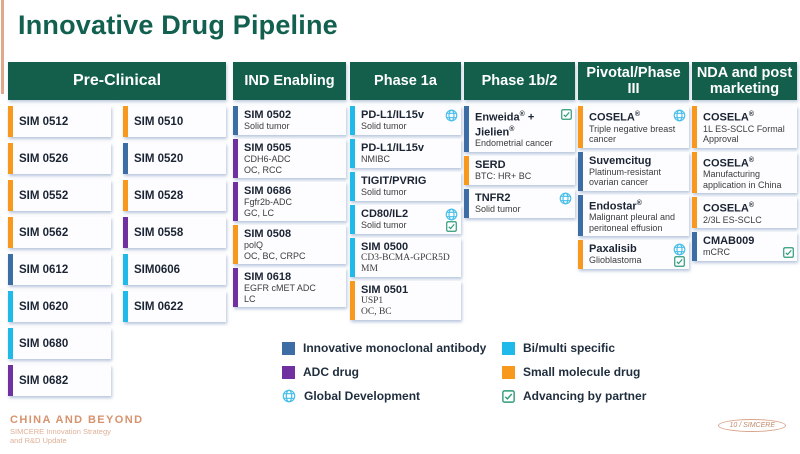  I want to click on pipeline-card: SIM 0682, so click(59, 380).